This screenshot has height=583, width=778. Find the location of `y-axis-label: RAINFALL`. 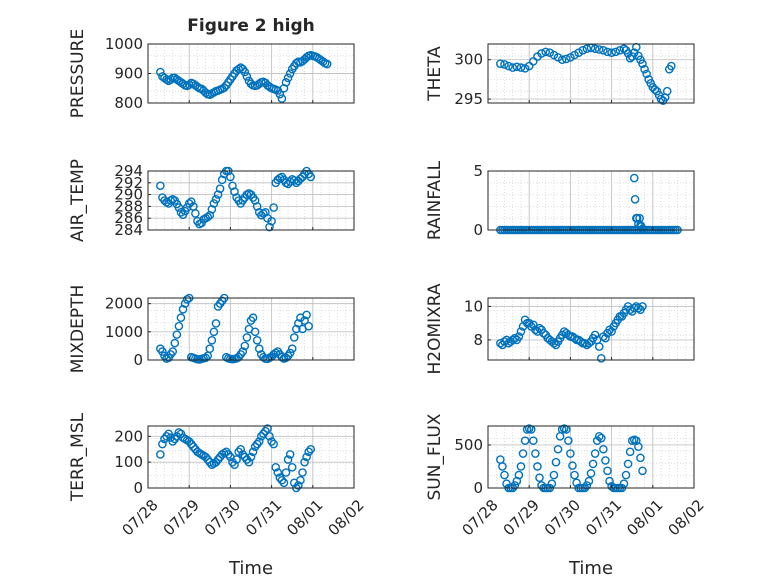

y-axis-label: RAINFALL is located at coordinates (435, 200).